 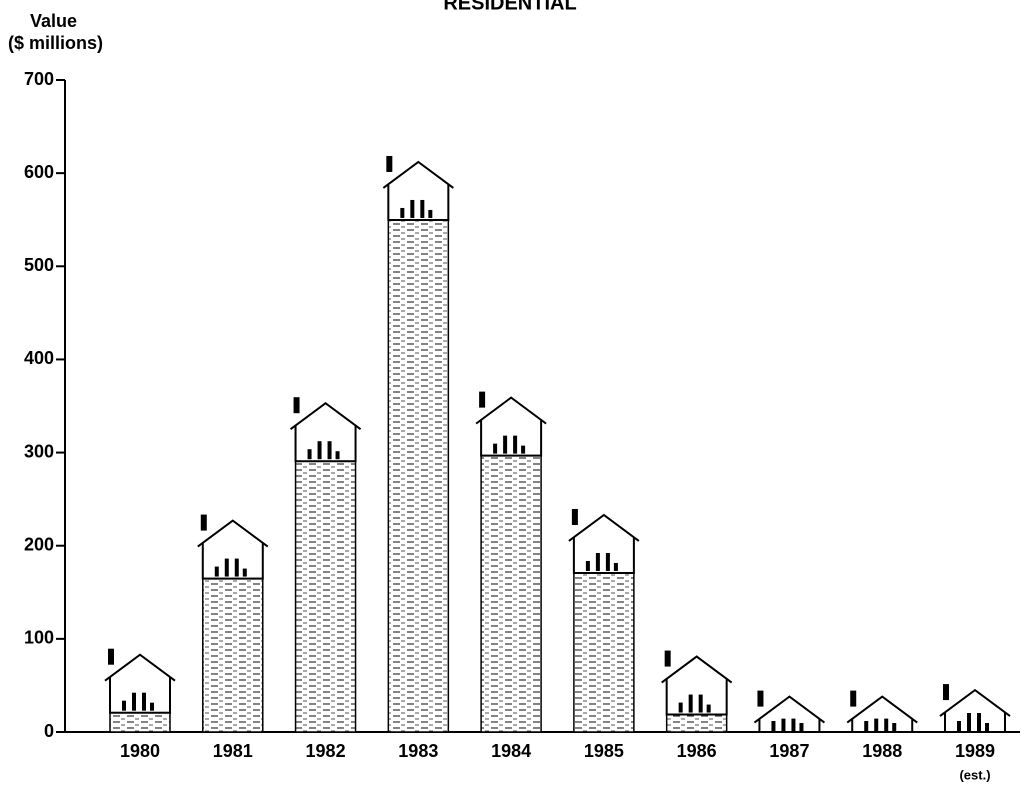 I want to click on y-axis-label: Value ($ millions), so click(x=55, y=32).